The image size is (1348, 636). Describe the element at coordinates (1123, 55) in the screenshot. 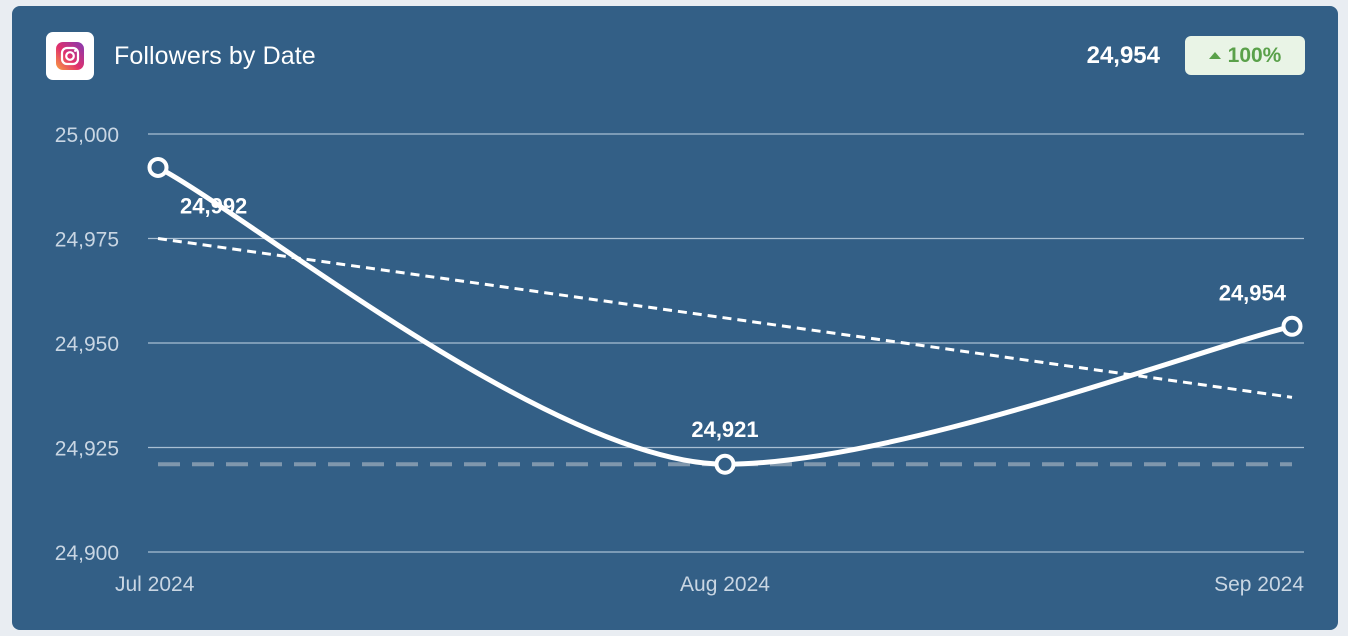

I see `follower-total: 24,954` at that location.